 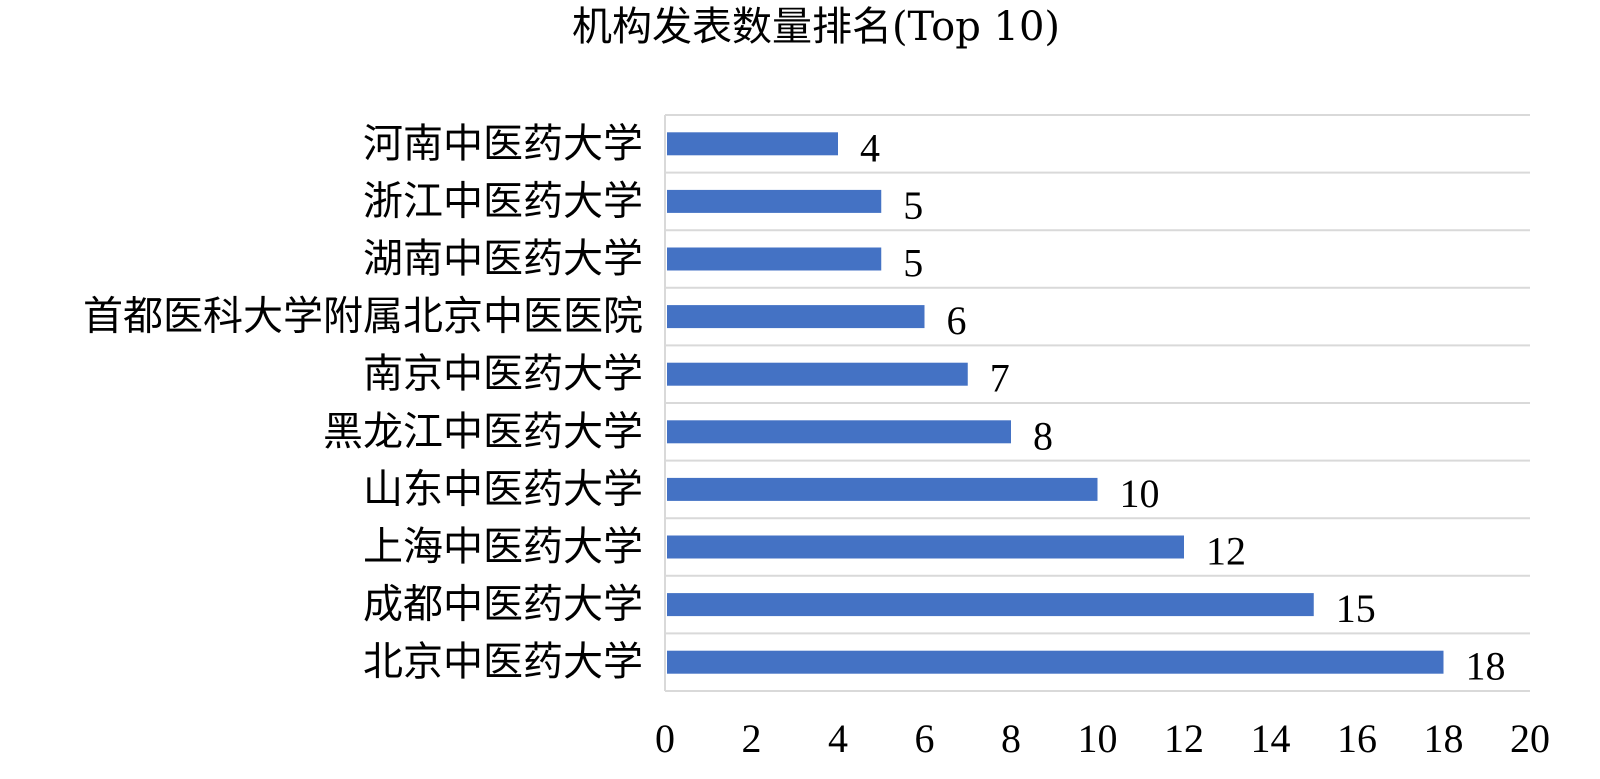 What do you see at coordinates (1530, 738) in the screenshot?
I see `x-tick-label: 20` at bounding box center [1530, 738].